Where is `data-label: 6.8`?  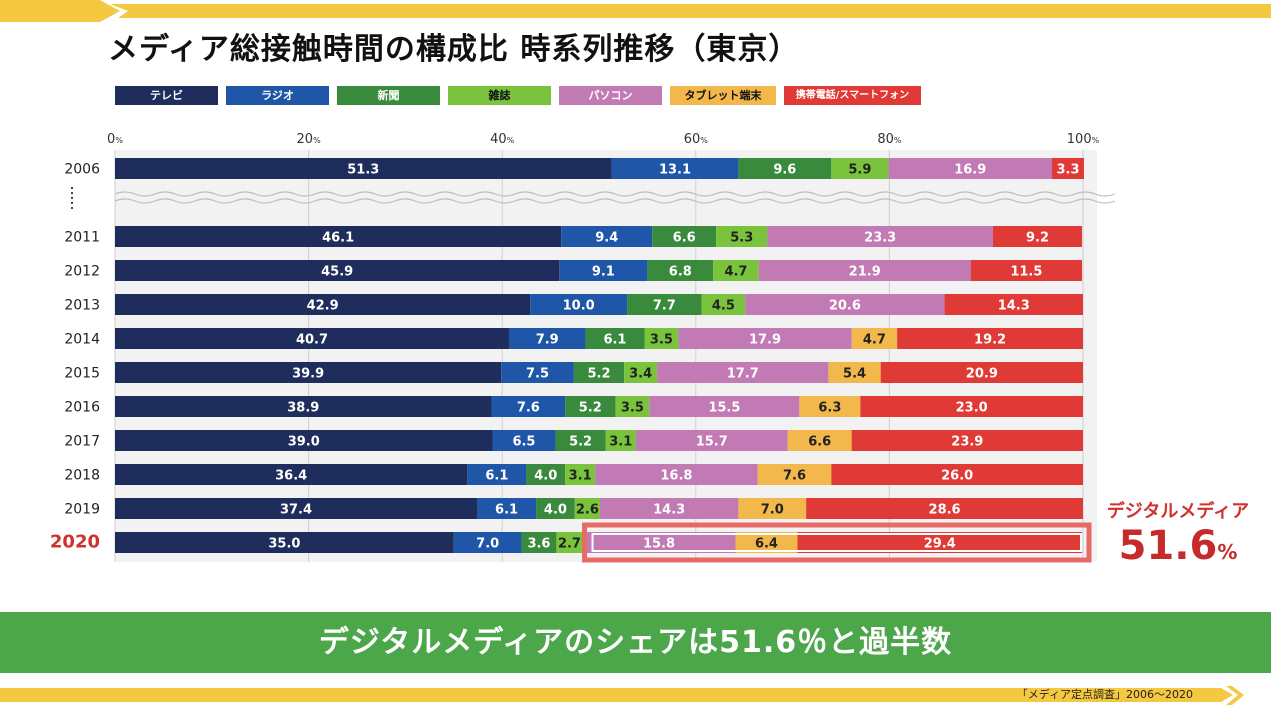 data-label: 6.8 is located at coordinates (680, 272).